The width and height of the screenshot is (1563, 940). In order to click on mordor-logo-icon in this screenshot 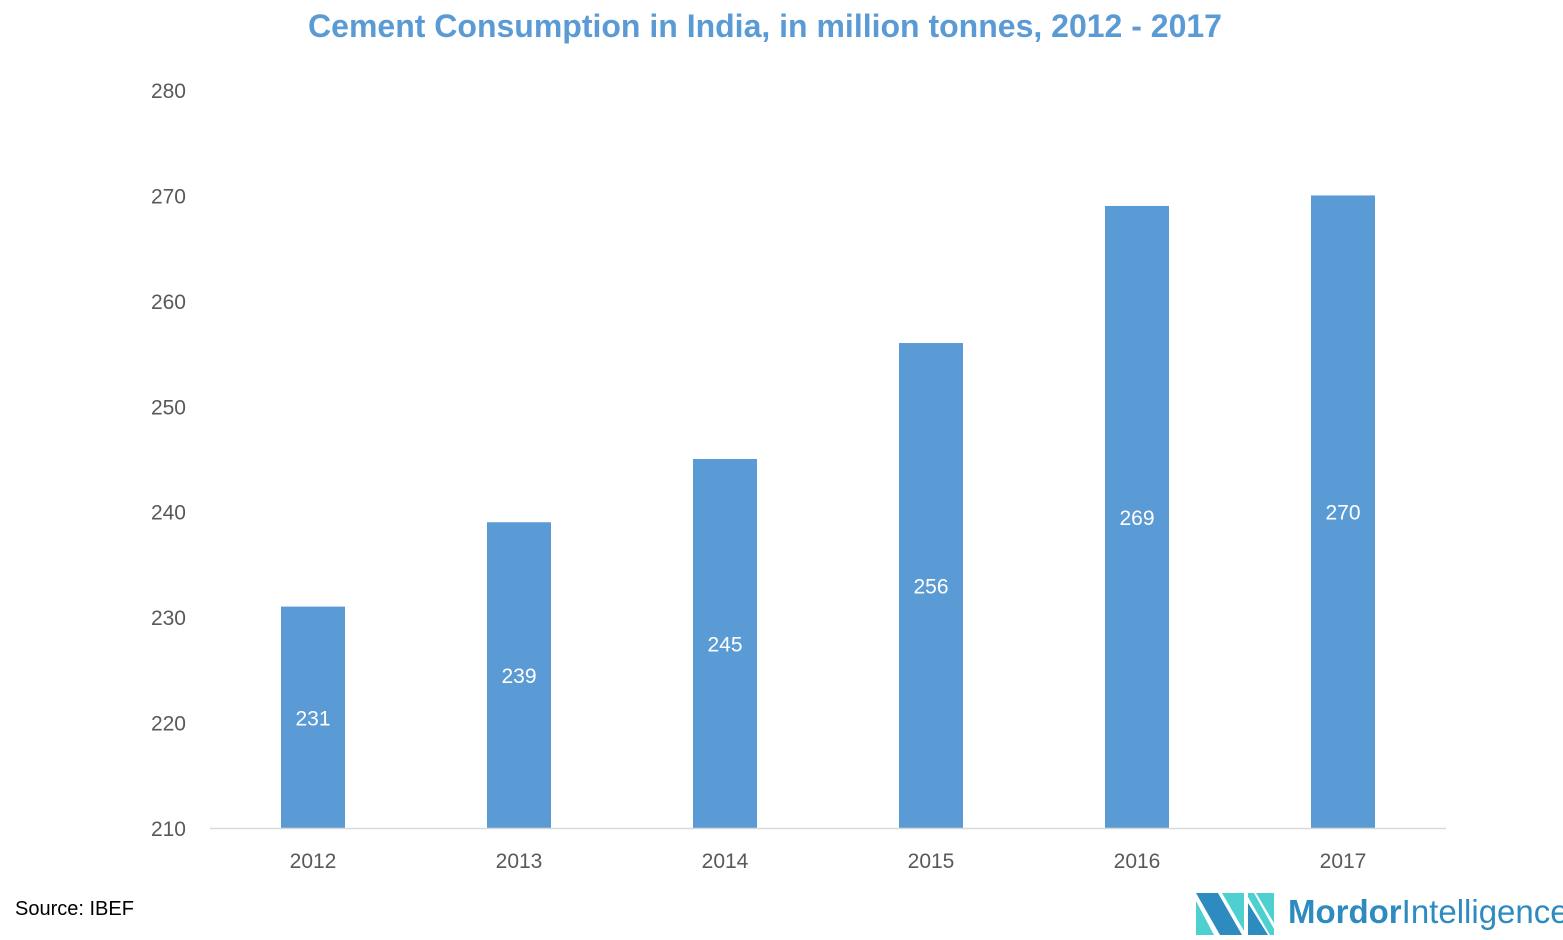, I will do `click(1235, 914)`.